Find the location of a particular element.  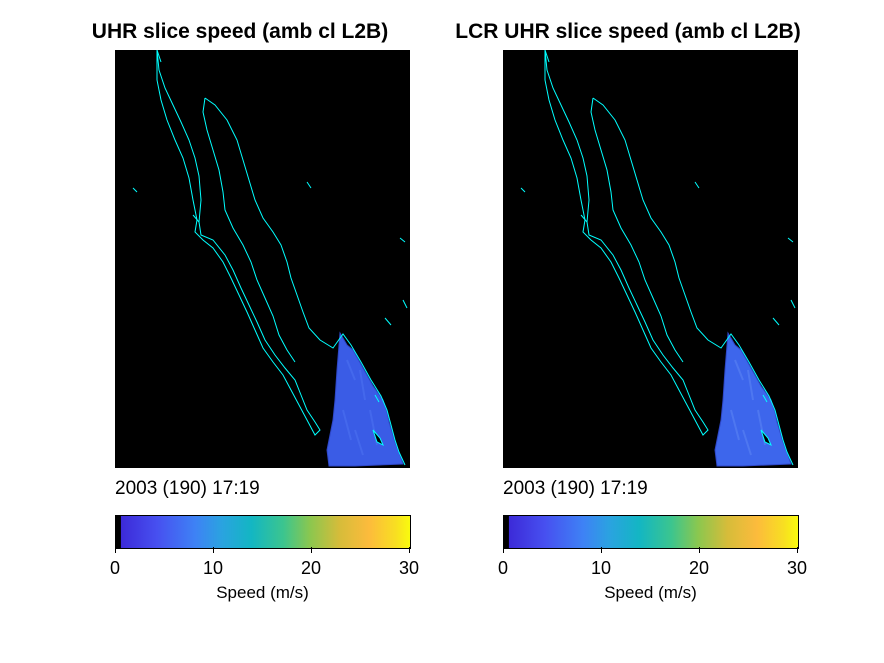

right-island is located at coordinates (766, 438).